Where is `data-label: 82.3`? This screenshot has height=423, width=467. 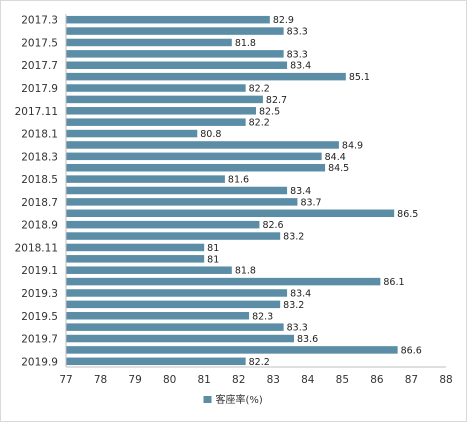
data-label: 82.3 is located at coordinates (262, 316).